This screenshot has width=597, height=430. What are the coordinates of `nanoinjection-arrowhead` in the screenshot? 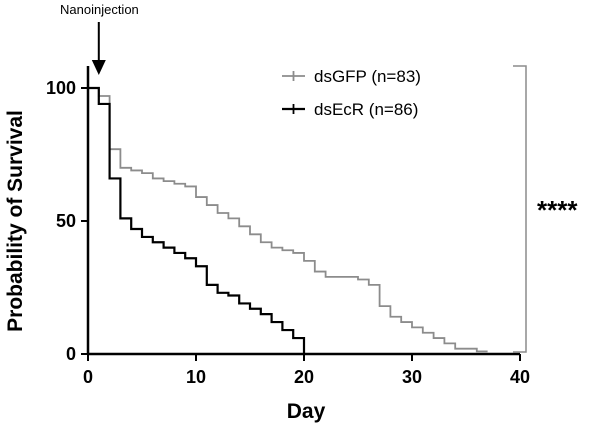 It's located at (98, 67).